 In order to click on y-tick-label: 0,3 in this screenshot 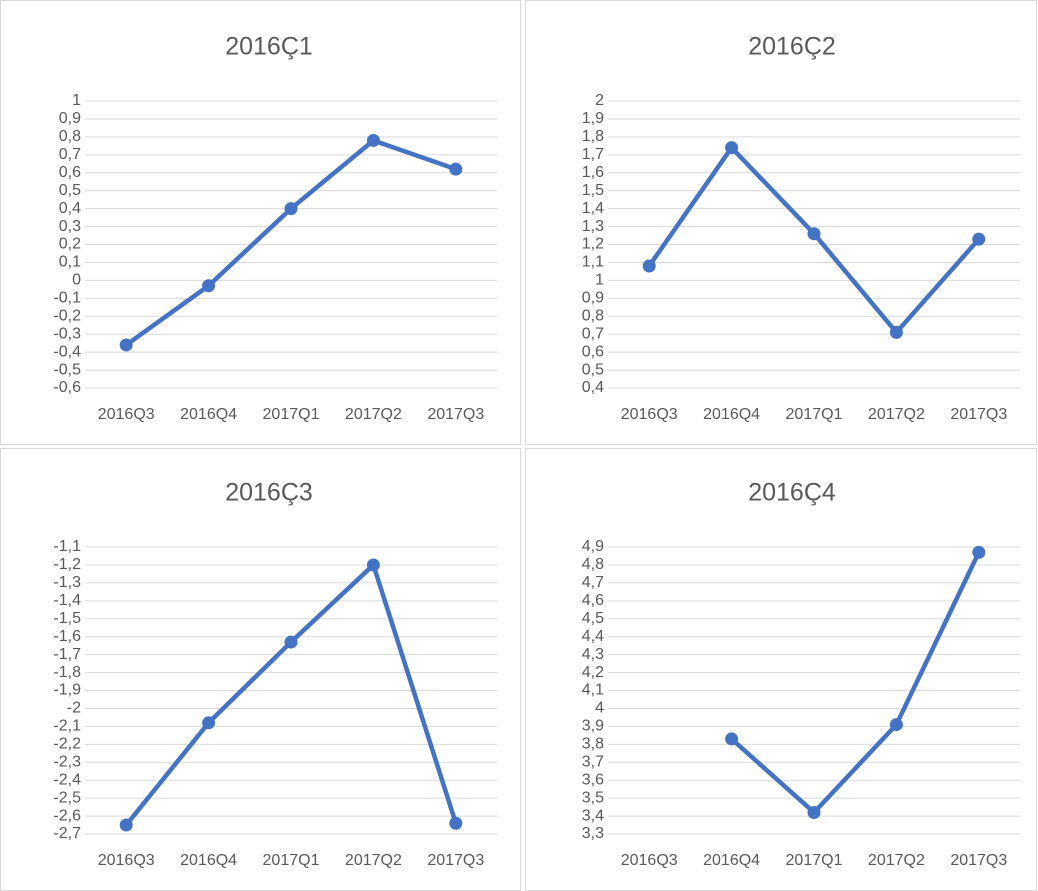, I will do `click(70, 226)`.